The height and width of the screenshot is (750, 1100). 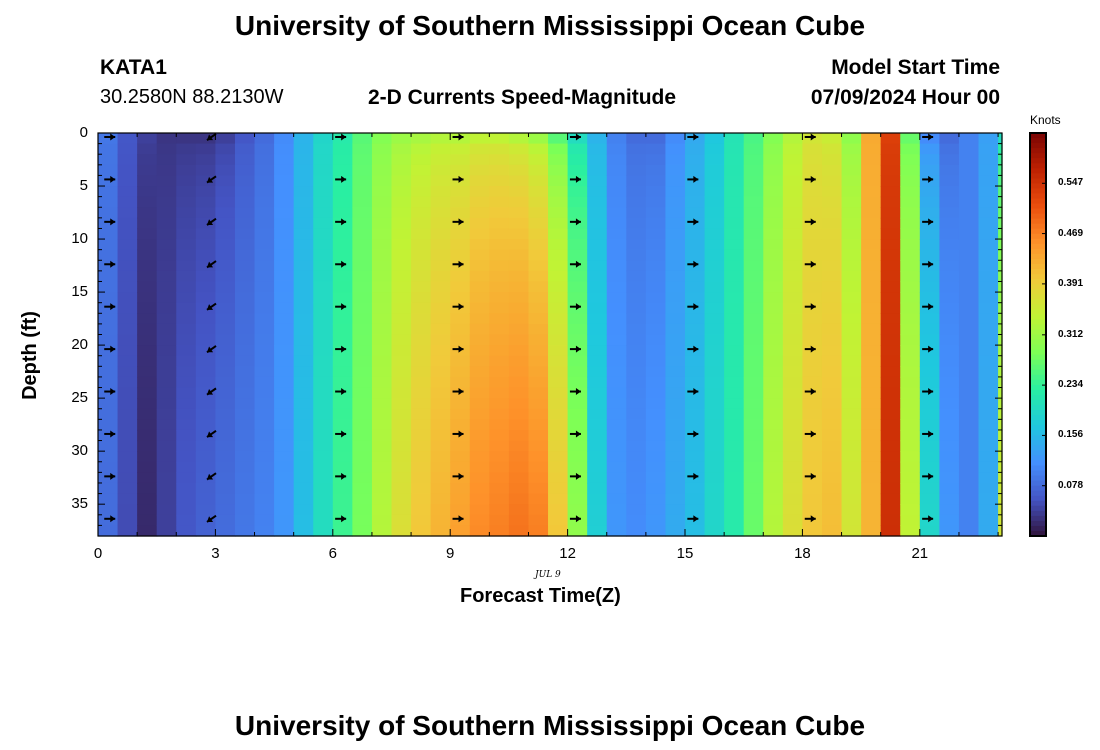 What do you see at coordinates (215, 553) in the screenshot?
I see `x-tick-label: 3` at bounding box center [215, 553].